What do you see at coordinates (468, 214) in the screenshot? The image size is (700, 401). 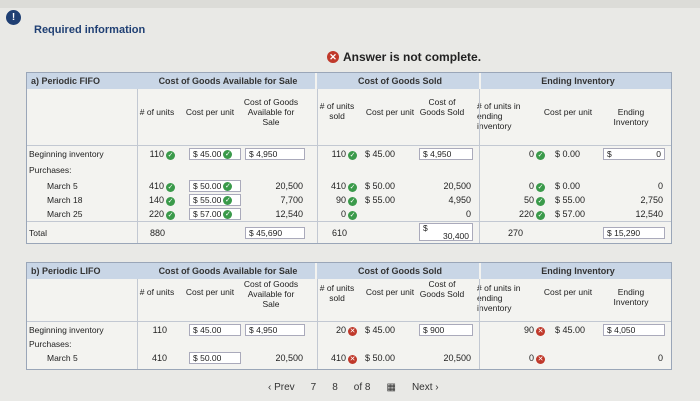 I see `fifo-mar25-cgs: 0` at bounding box center [468, 214].